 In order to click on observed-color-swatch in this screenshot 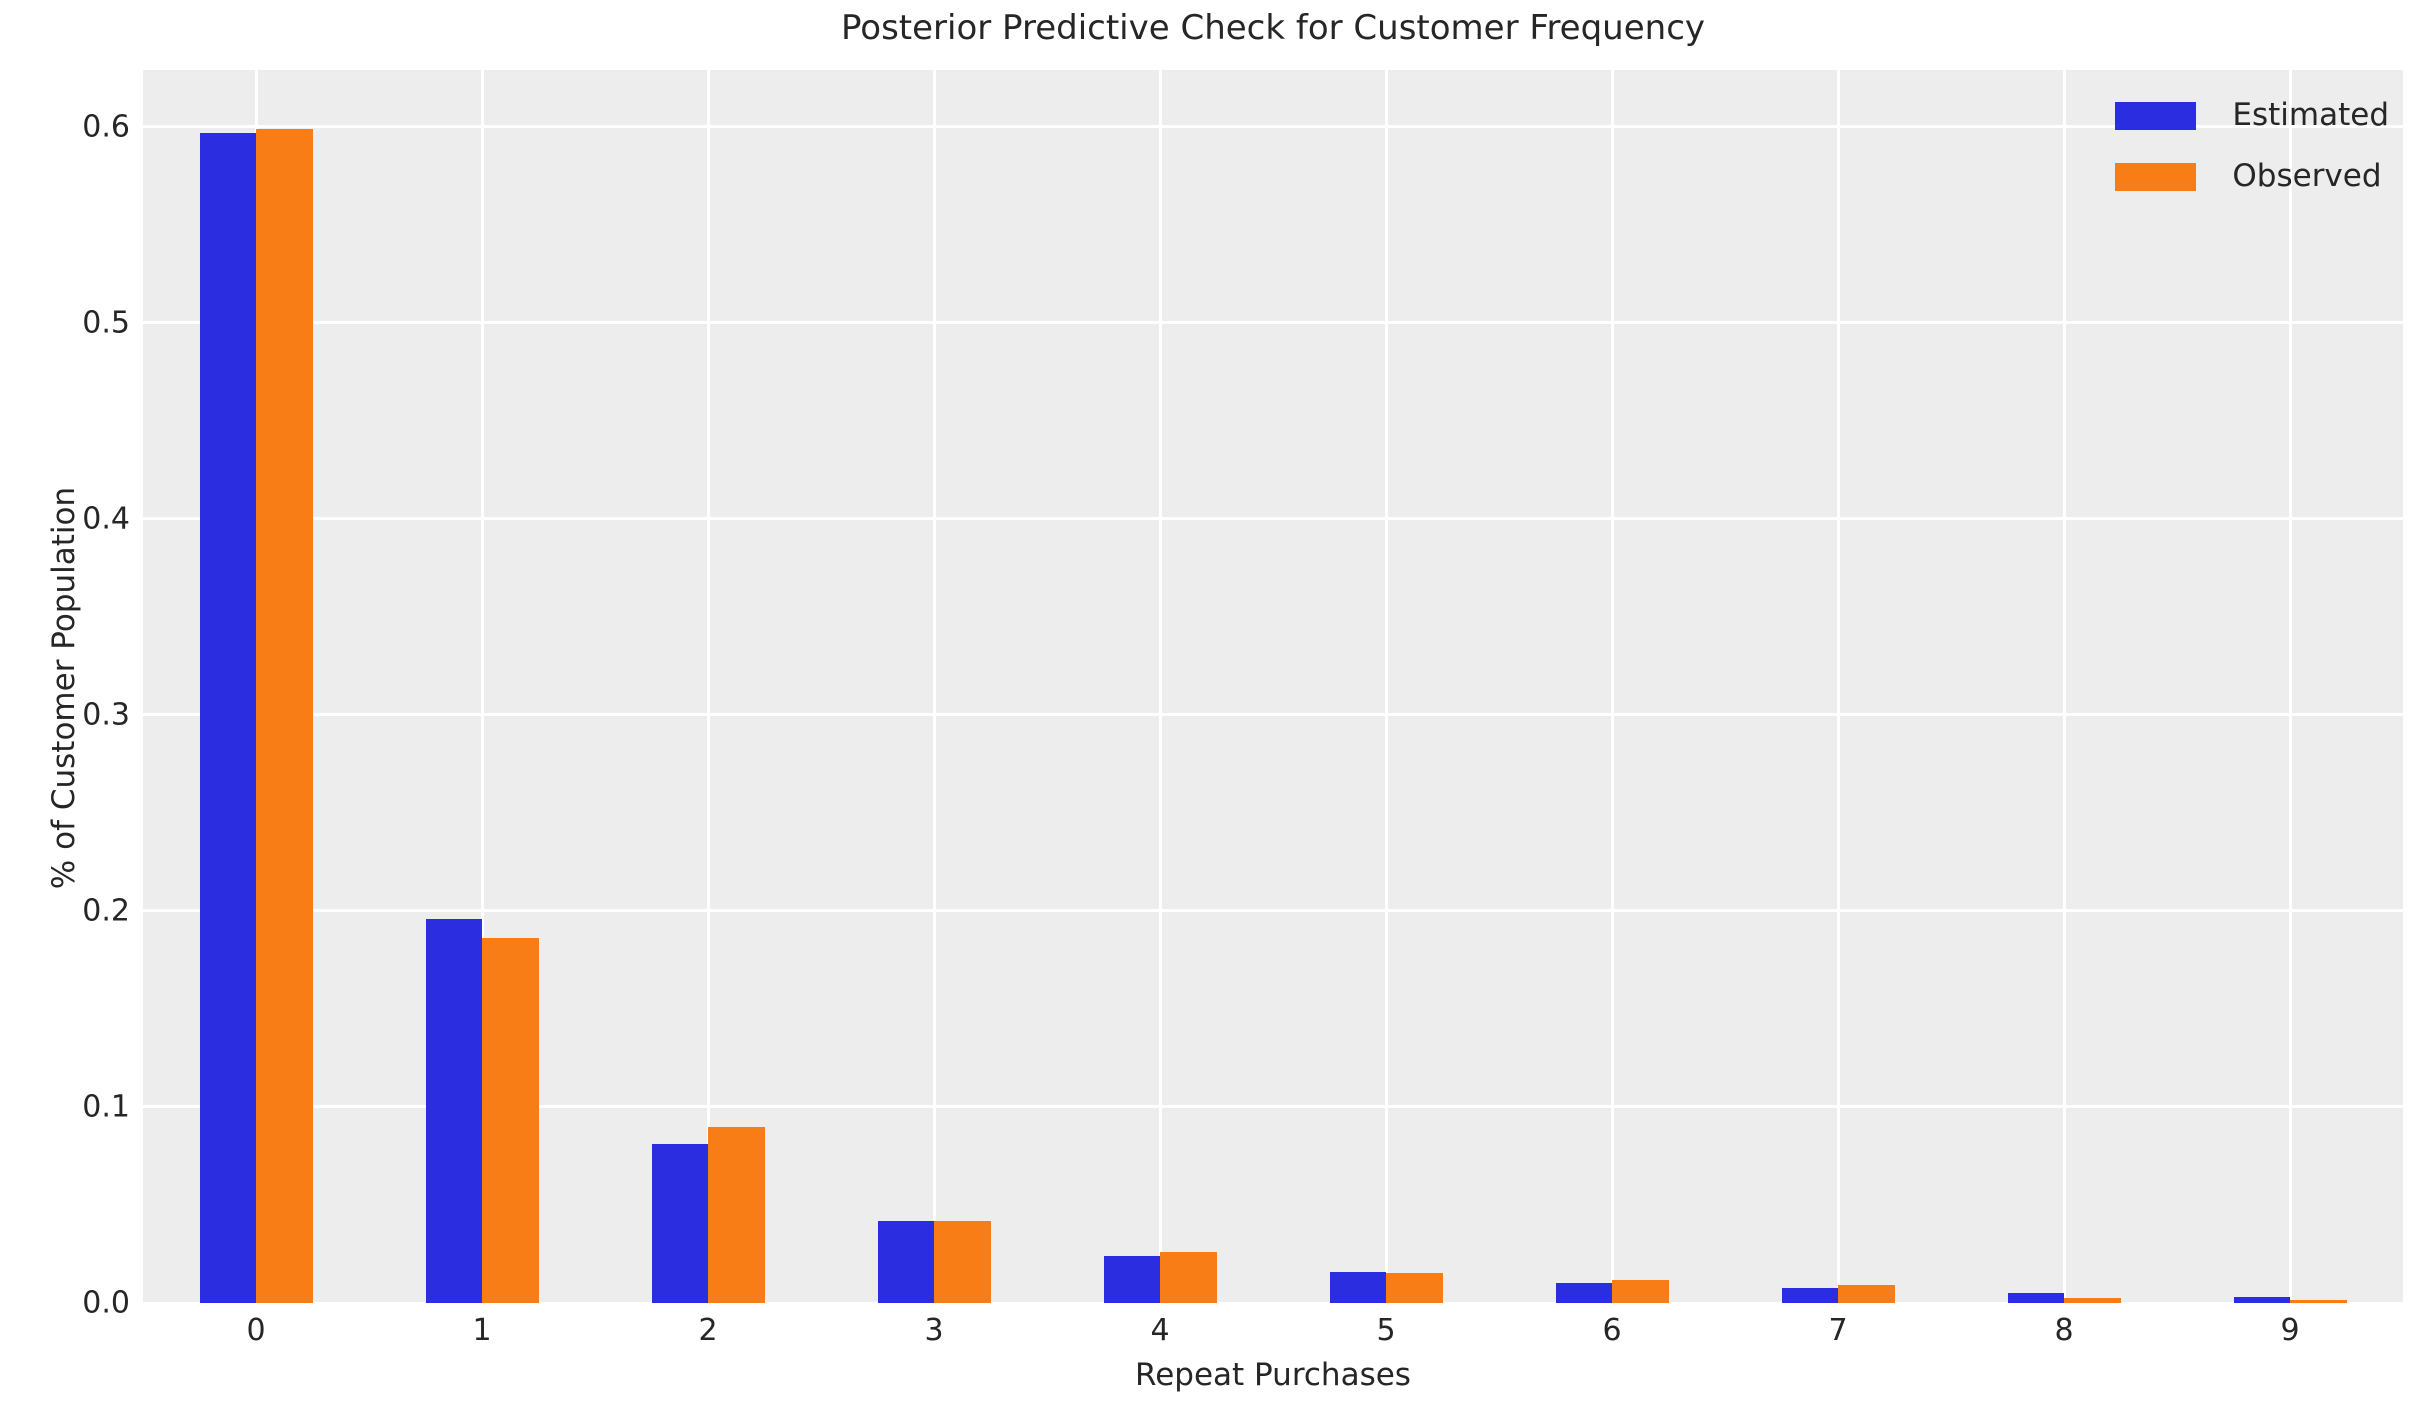, I will do `click(2156, 176)`.